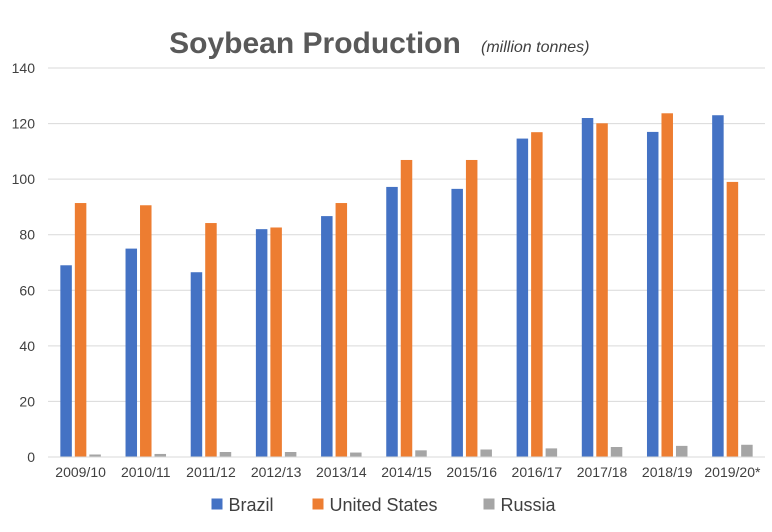  I want to click on legend-label-united-states: United States, so click(384, 505).